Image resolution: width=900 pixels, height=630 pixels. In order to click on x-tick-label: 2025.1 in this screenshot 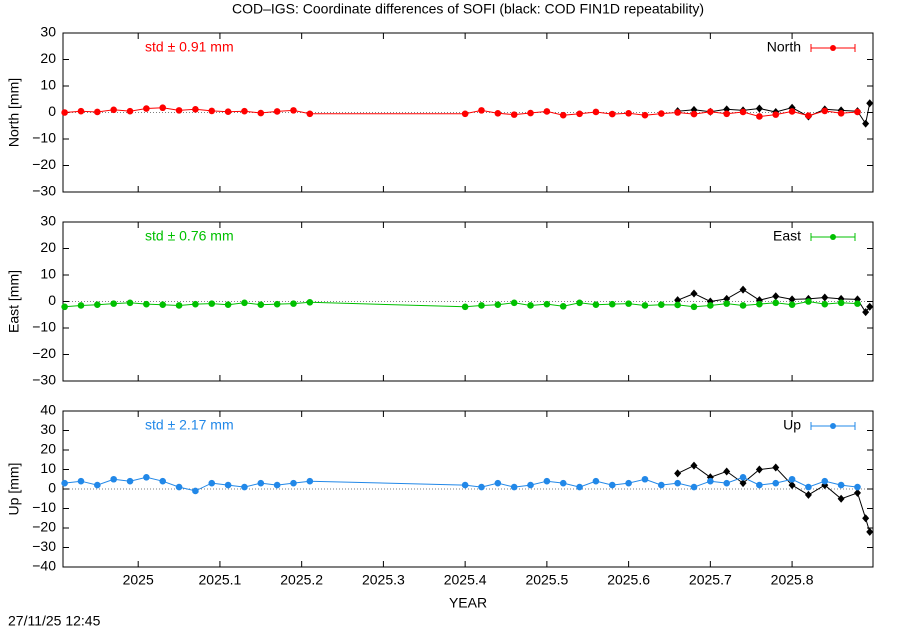, I will do `click(220, 580)`.